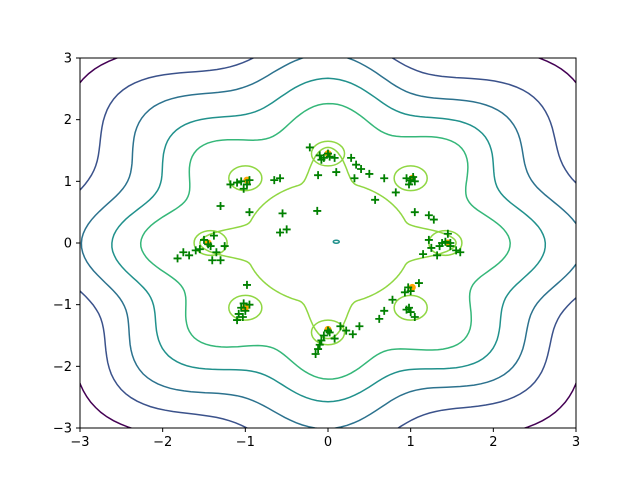  What do you see at coordinates (68, 59) in the screenshot?
I see `y-tick-label: 3` at bounding box center [68, 59].